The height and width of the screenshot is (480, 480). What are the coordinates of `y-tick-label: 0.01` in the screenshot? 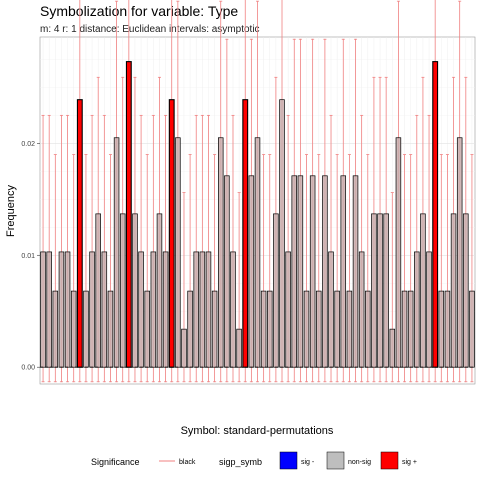 It's located at (28, 256).